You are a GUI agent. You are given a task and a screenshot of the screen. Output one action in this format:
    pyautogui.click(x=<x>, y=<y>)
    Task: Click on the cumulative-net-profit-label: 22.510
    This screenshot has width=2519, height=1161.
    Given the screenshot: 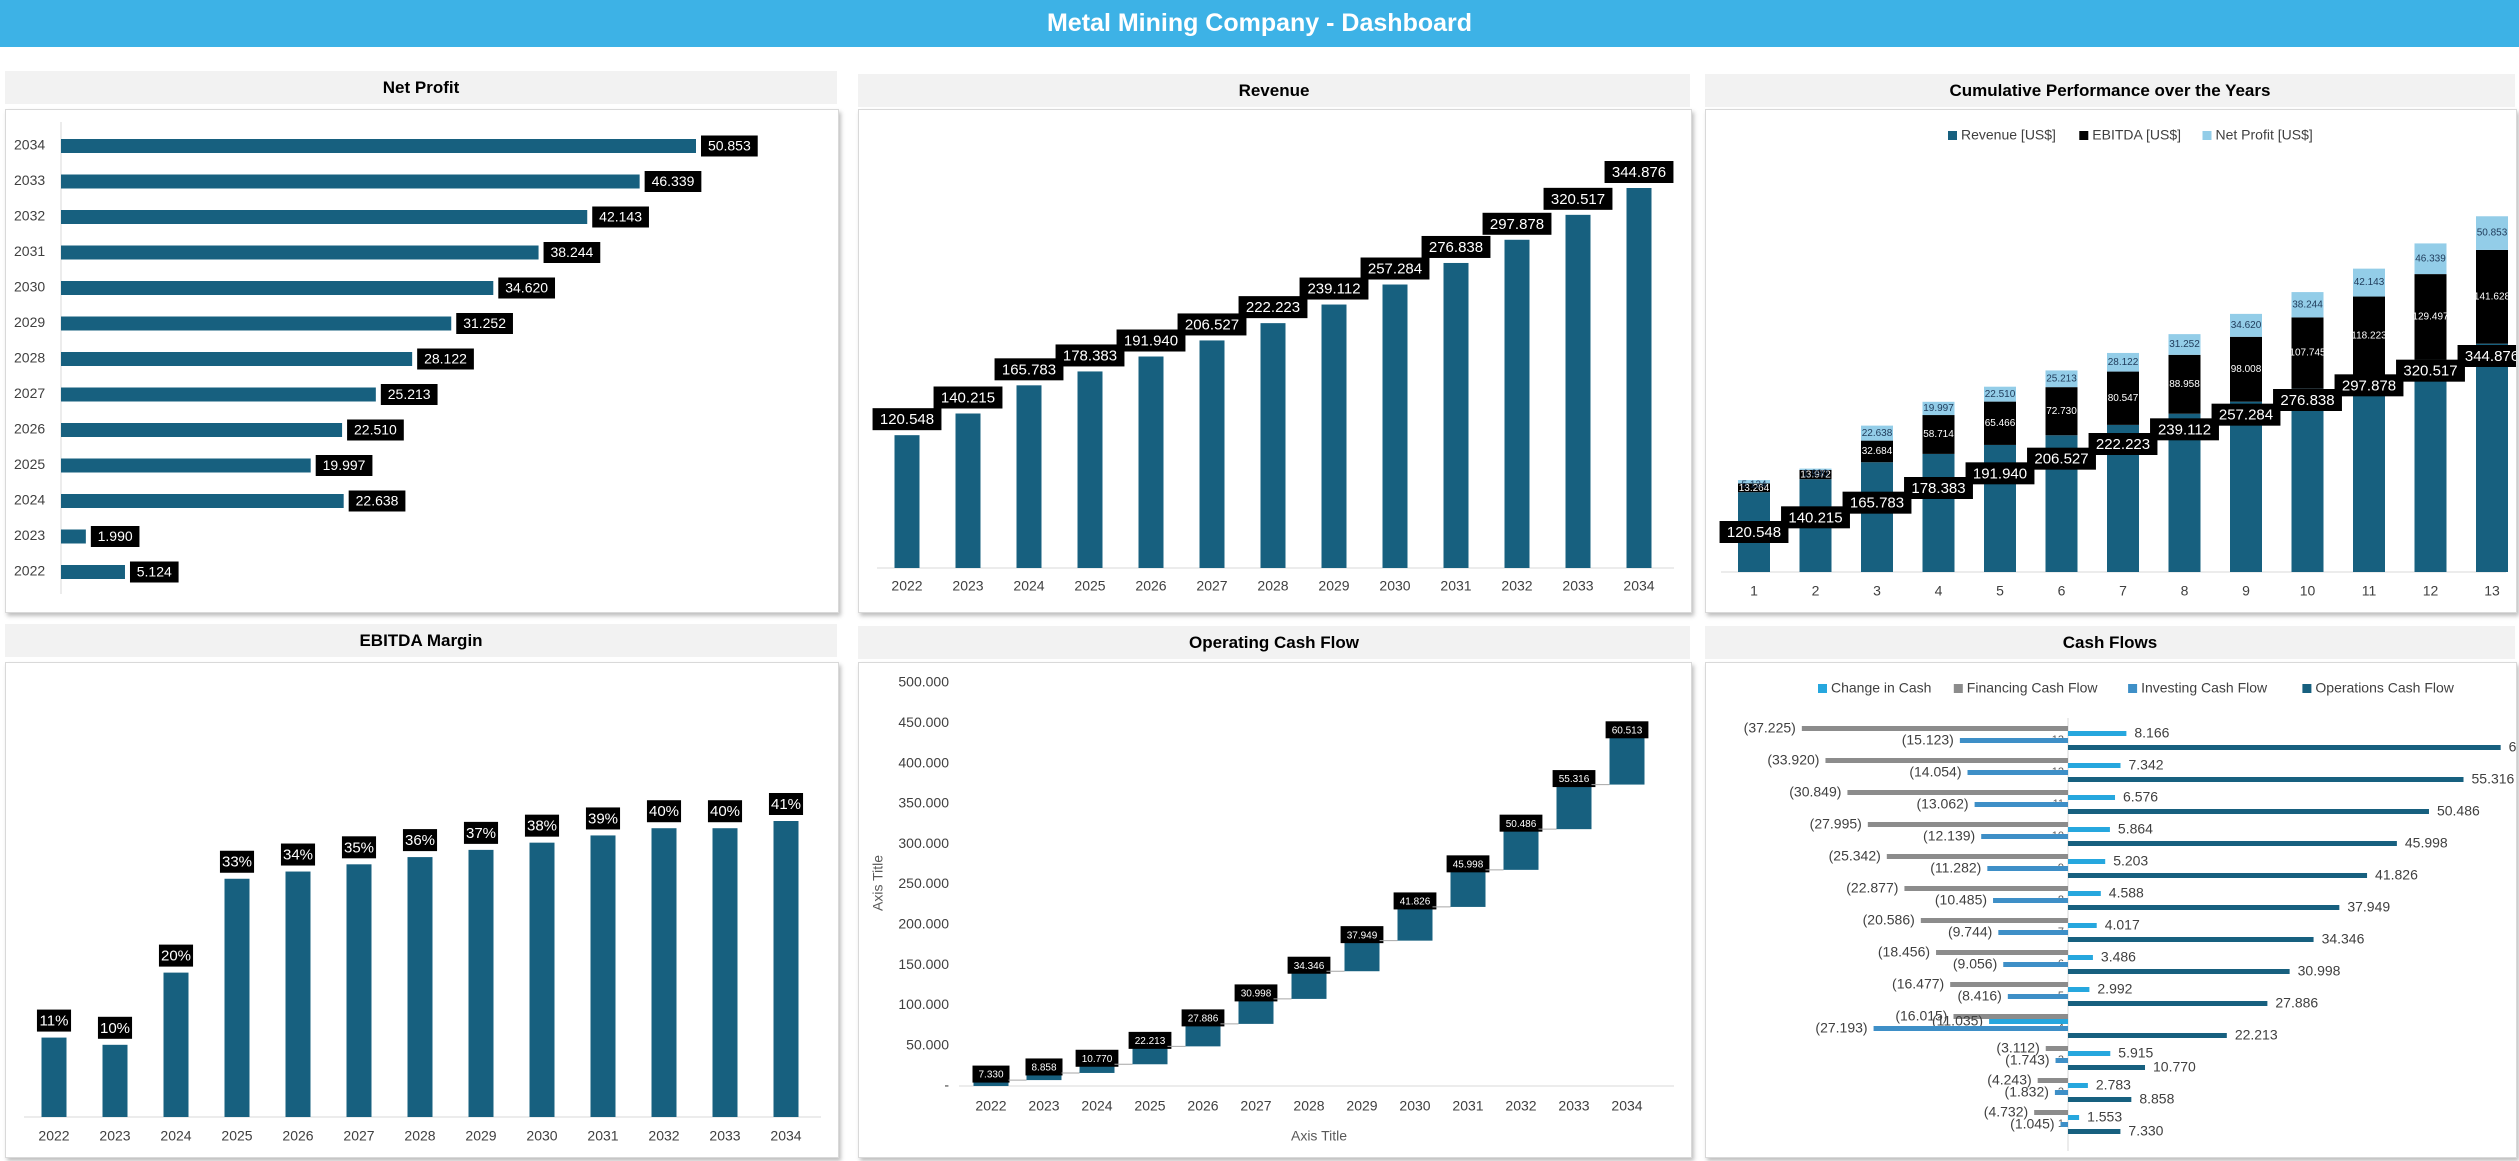 What is the action you would take?
    pyautogui.click(x=2000, y=394)
    